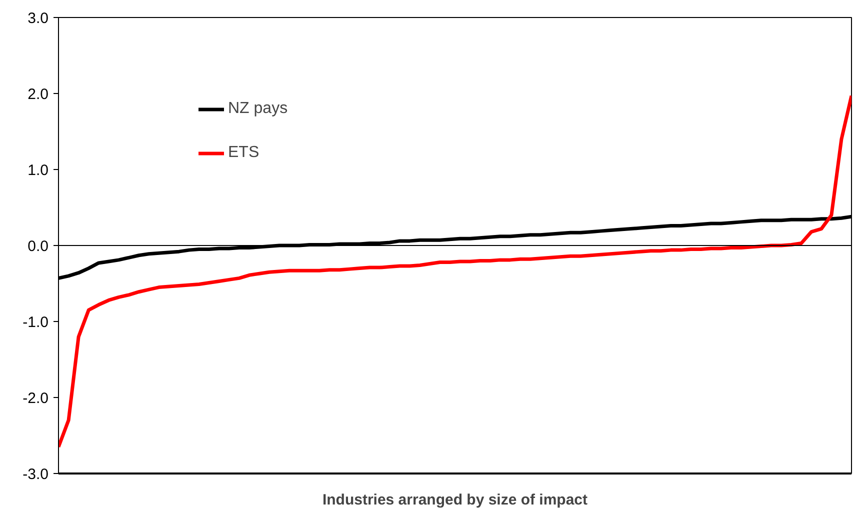 The height and width of the screenshot is (511, 853). I want to click on x-axis-title: Industries arranged by size of impact, so click(455, 500).